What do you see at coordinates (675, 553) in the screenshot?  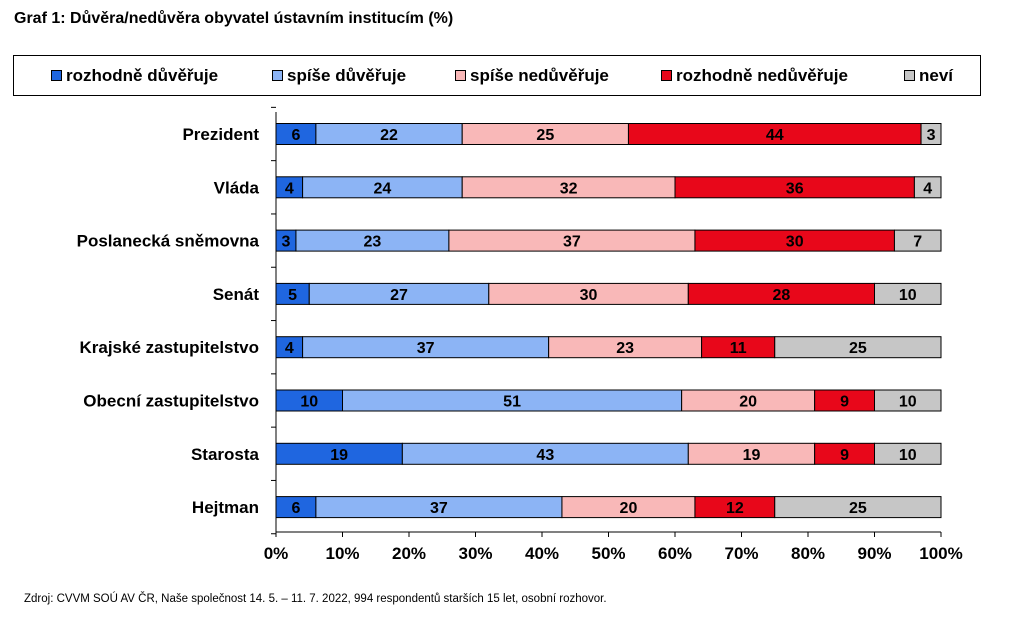 I see `x-tick-label: 60%` at bounding box center [675, 553].